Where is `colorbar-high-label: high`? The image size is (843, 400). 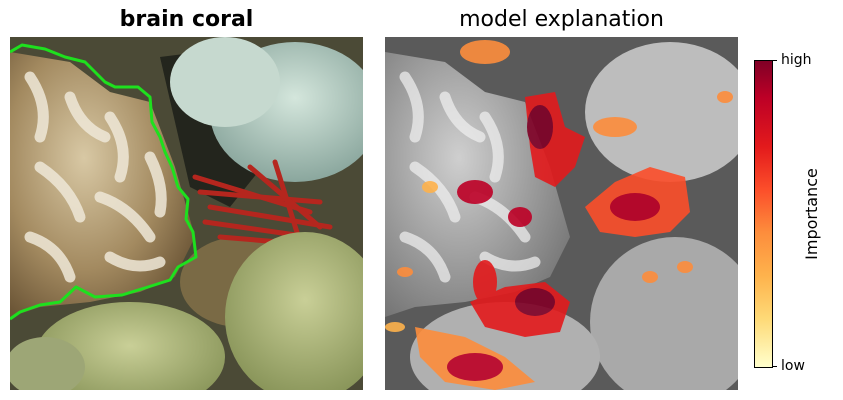
colorbar-high-label: high is located at coordinates (796, 60).